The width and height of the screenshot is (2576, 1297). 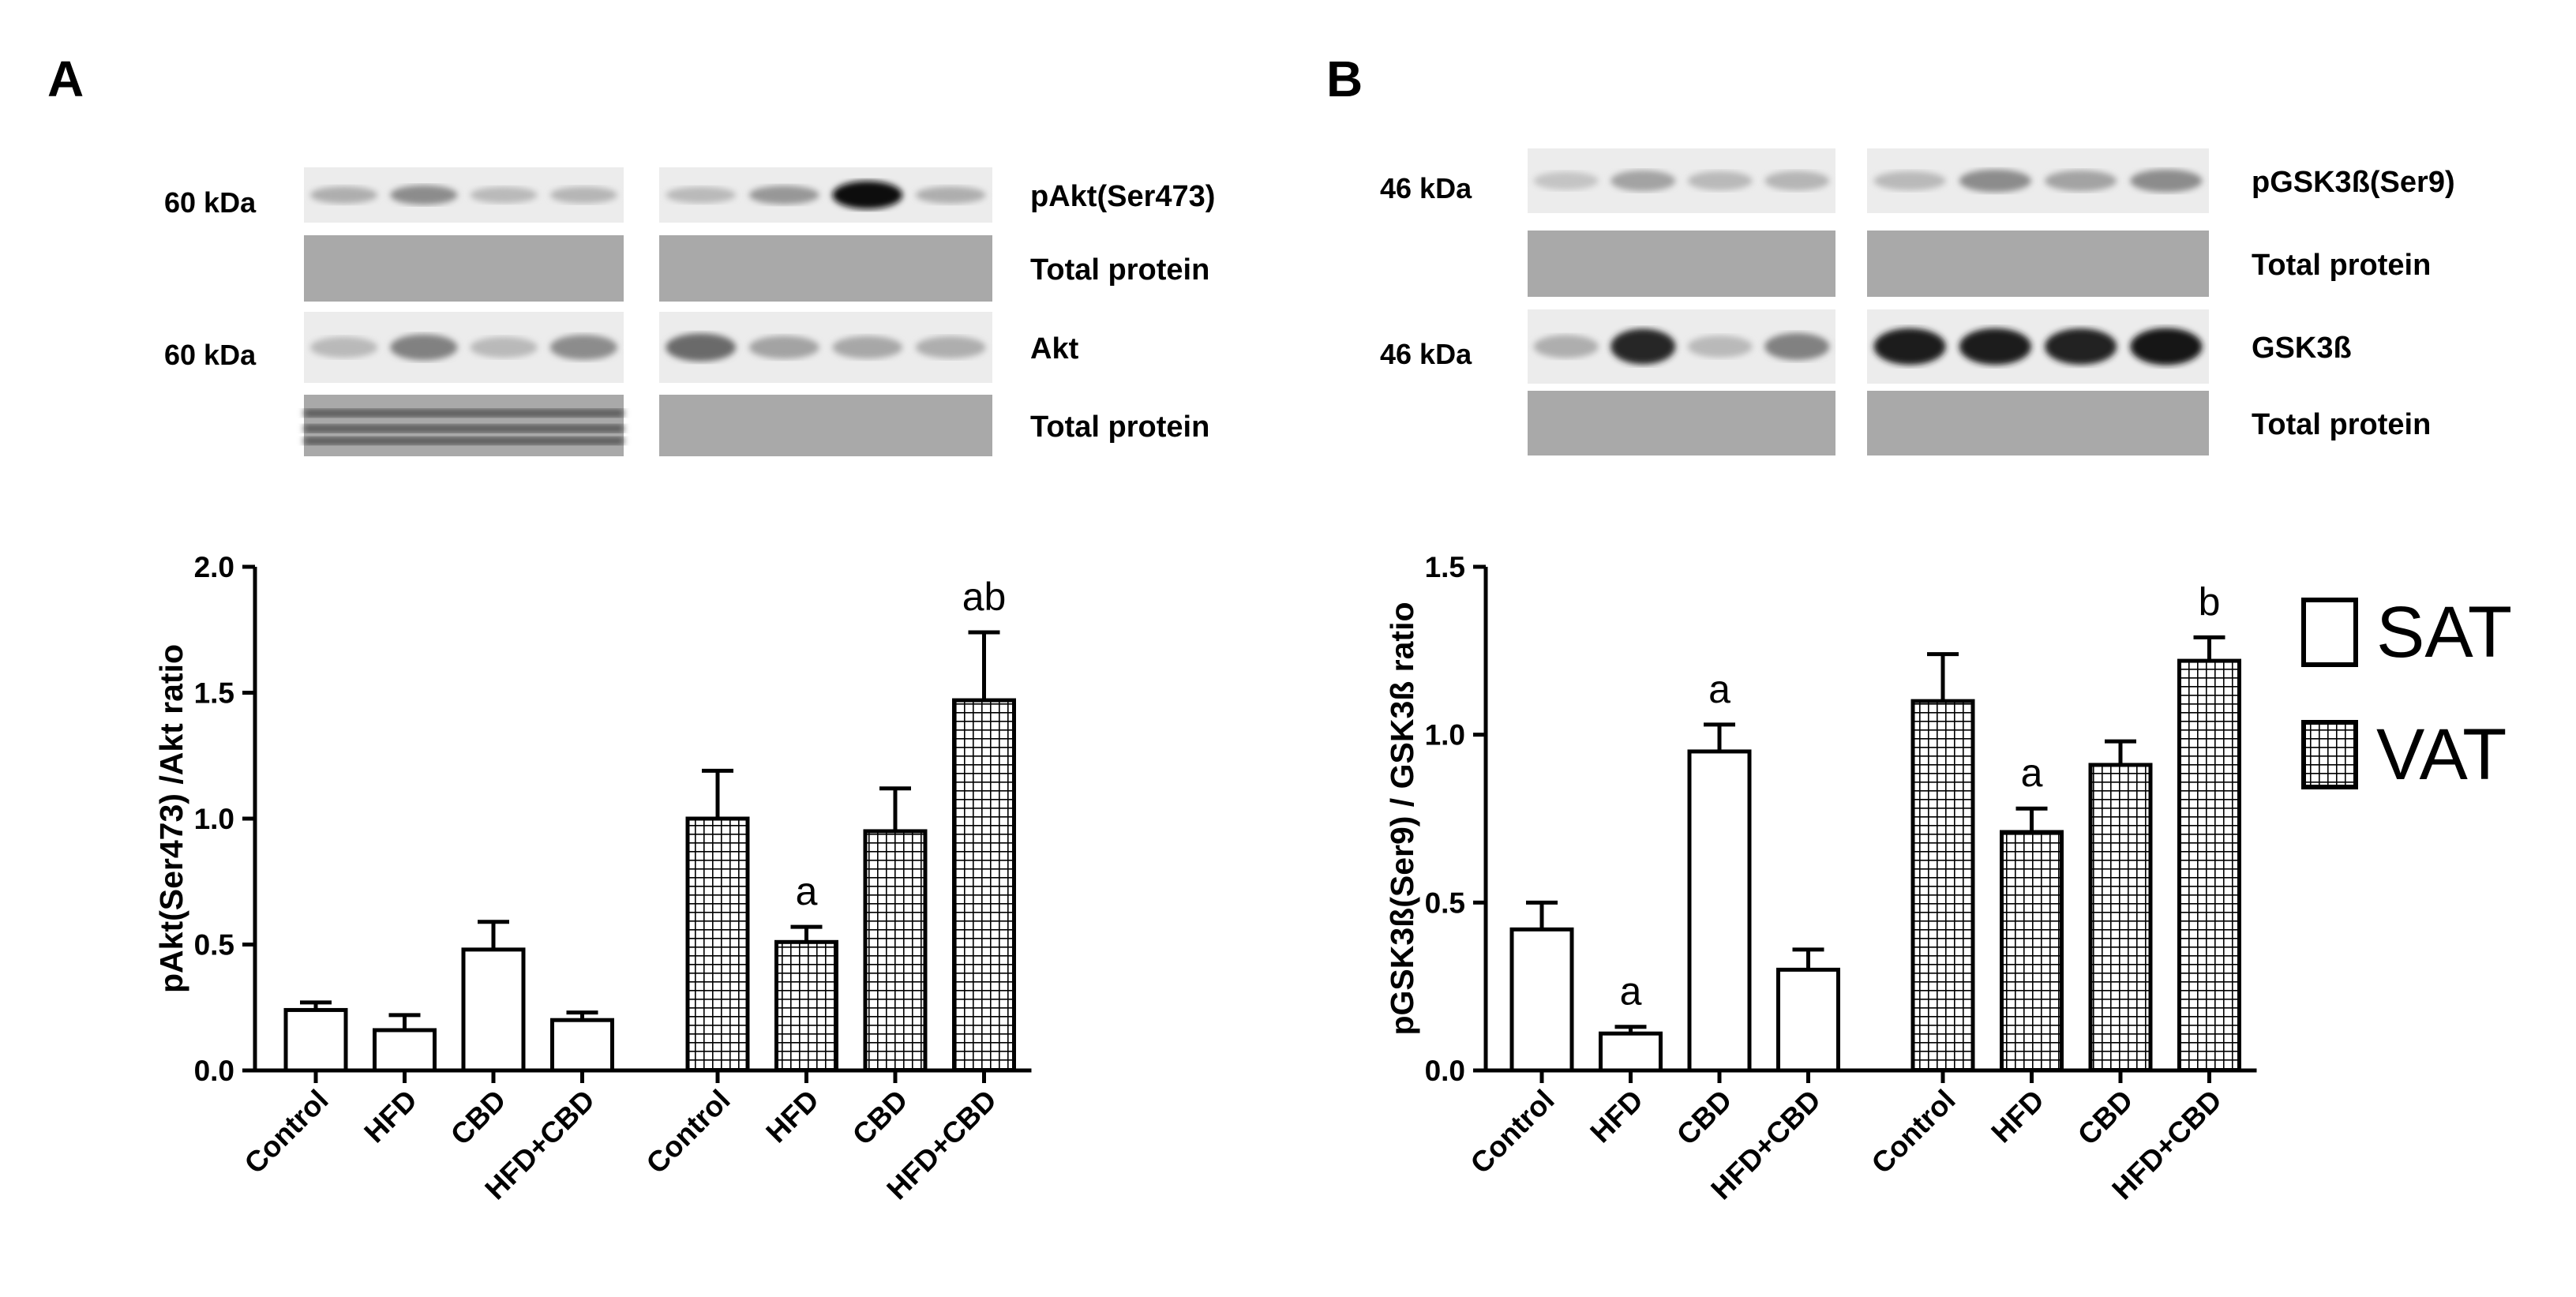 What do you see at coordinates (214, 567) in the screenshot?
I see `y-tick-label: 2.0` at bounding box center [214, 567].